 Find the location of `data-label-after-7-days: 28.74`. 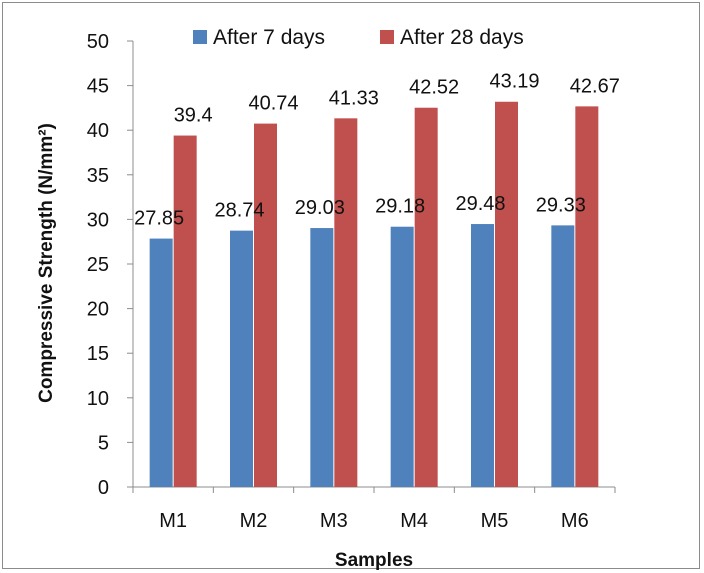

data-label-after-7-days: 28.74 is located at coordinates (239, 211).